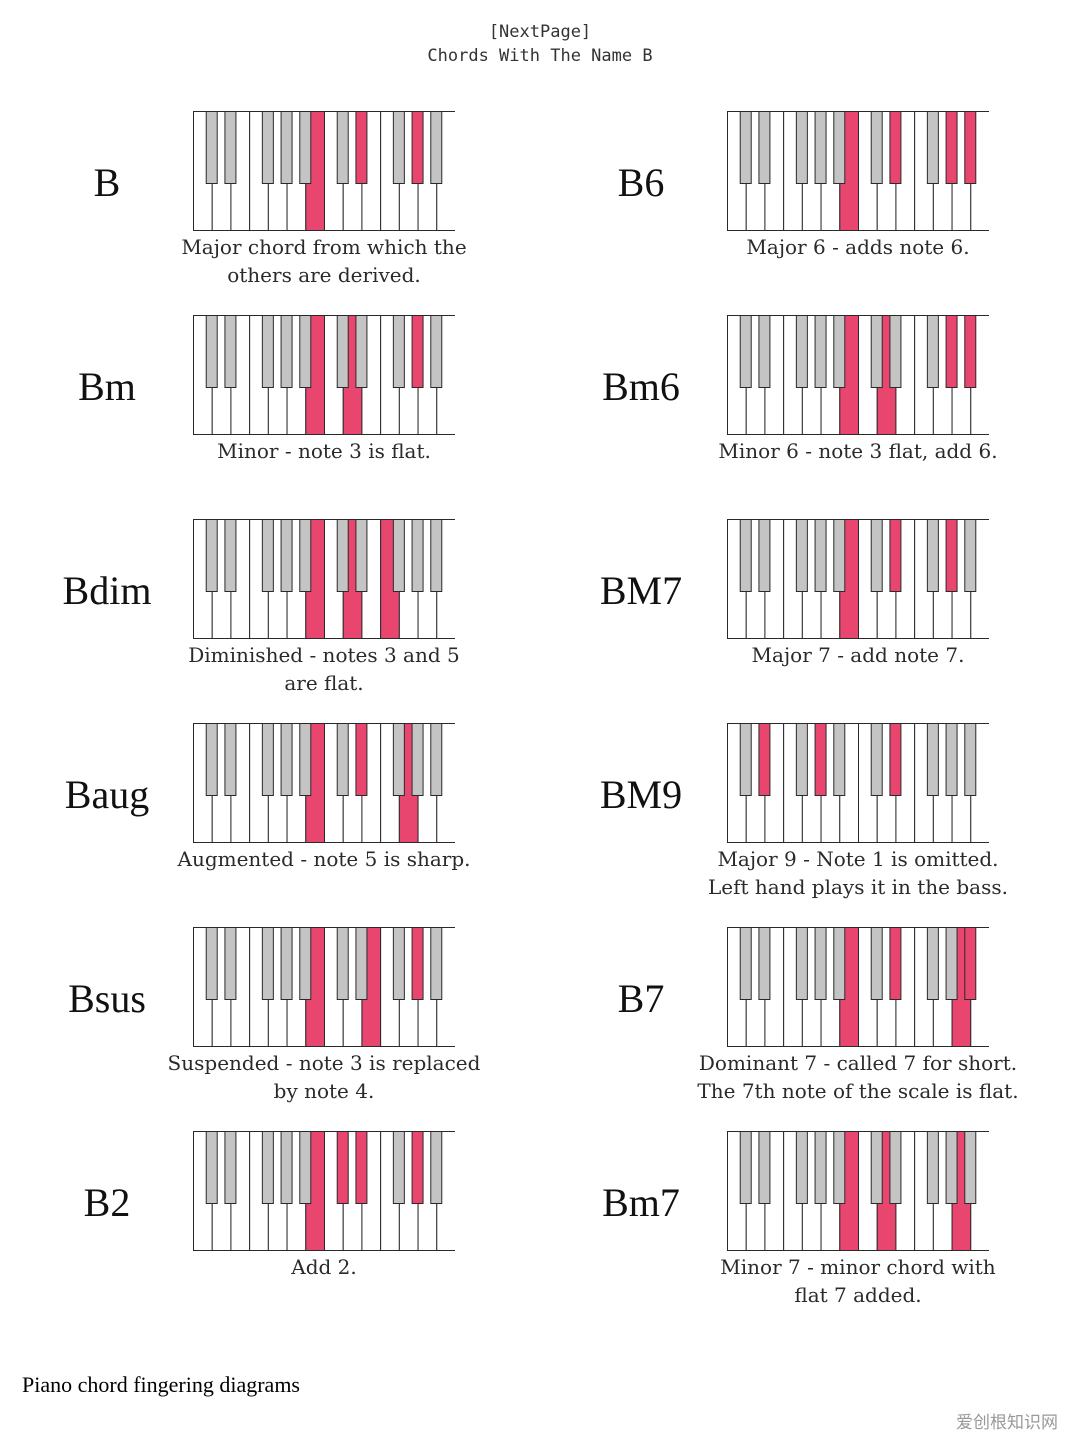 The height and width of the screenshot is (1440, 1080). Describe the element at coordinates (641, 998) in the screenshot. I see `chord-name: B7` at that location.